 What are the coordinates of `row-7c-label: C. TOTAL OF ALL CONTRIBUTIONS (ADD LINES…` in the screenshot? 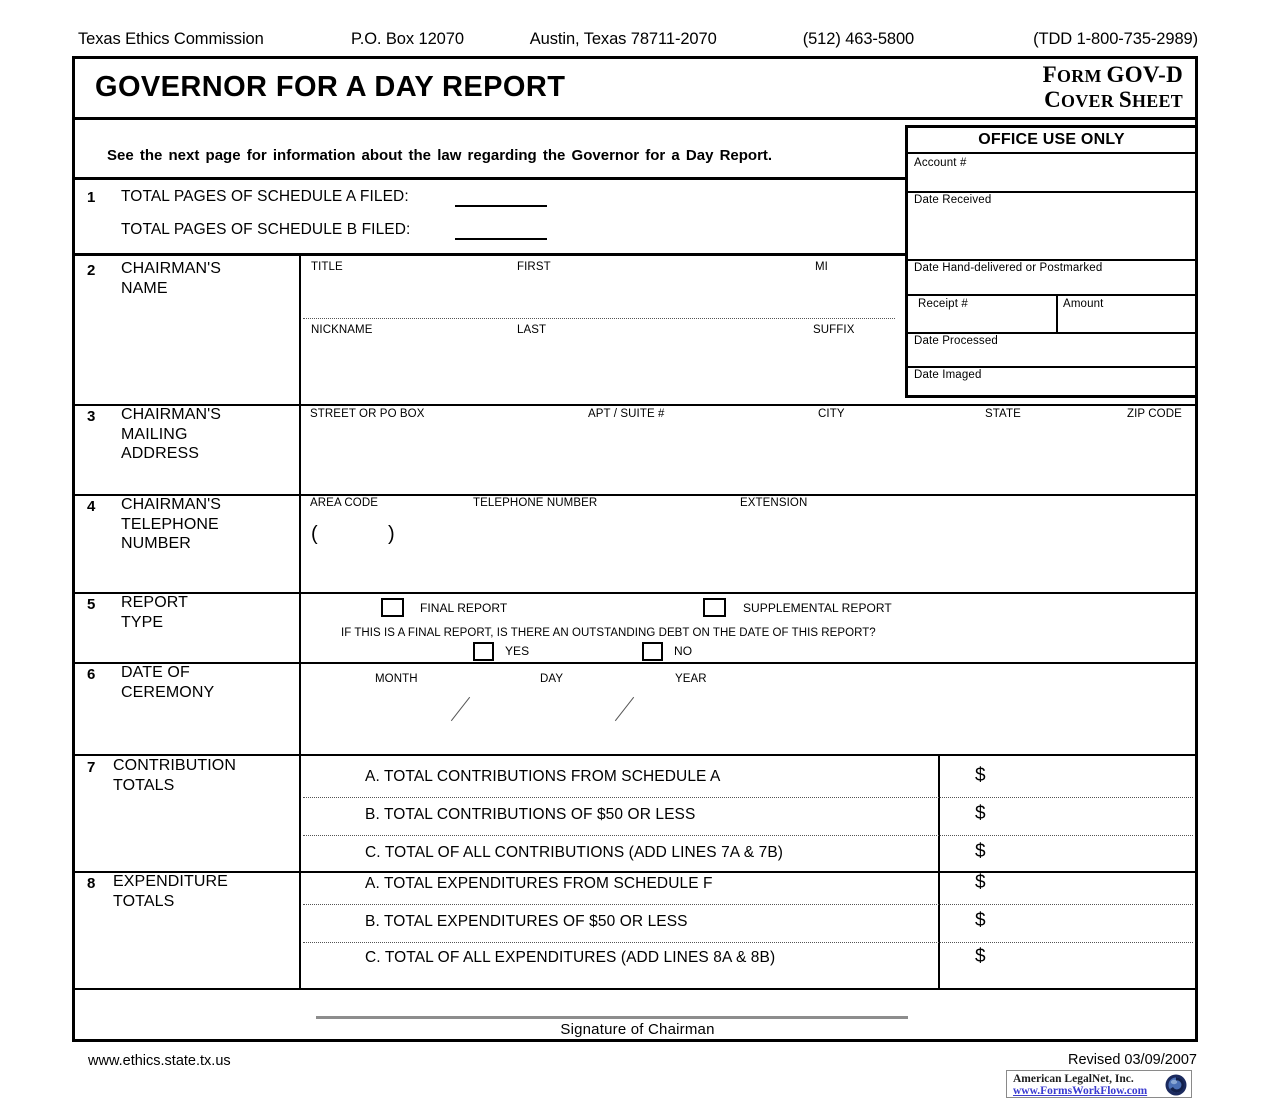 It's located at (574, 852).